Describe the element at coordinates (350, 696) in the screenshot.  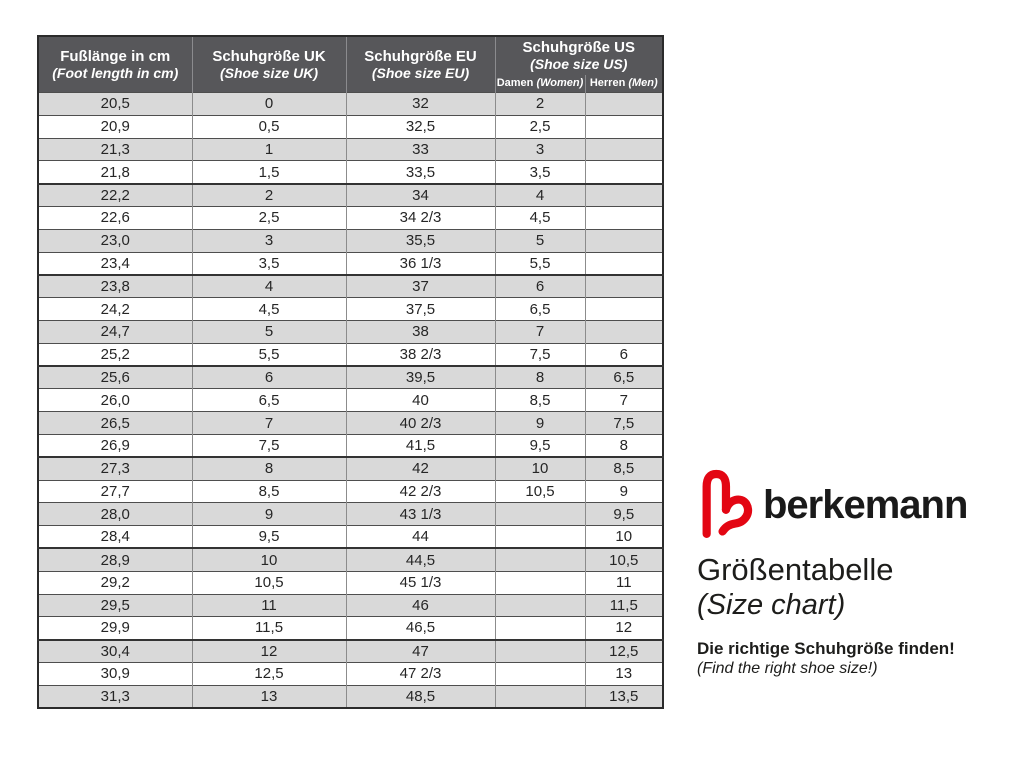
I see `table-row: 31,3 13 48,5 13,5` at that location.